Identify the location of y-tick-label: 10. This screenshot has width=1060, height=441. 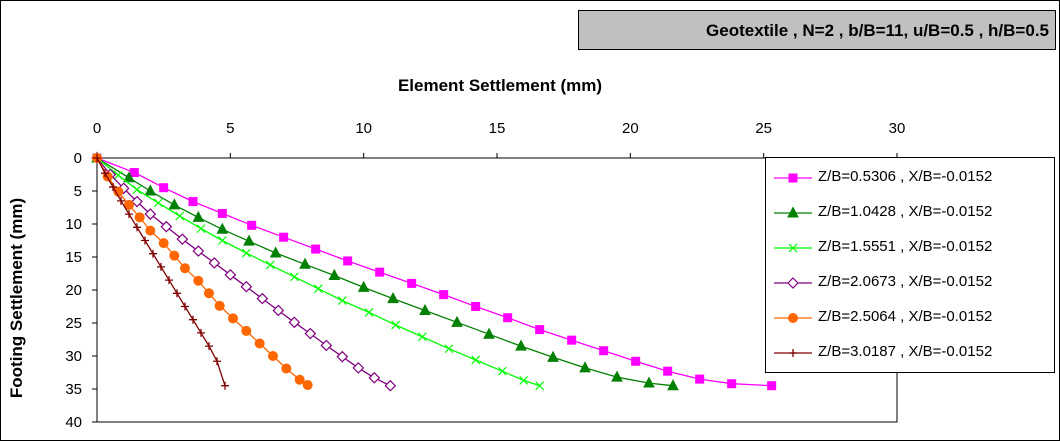
(73, 224).